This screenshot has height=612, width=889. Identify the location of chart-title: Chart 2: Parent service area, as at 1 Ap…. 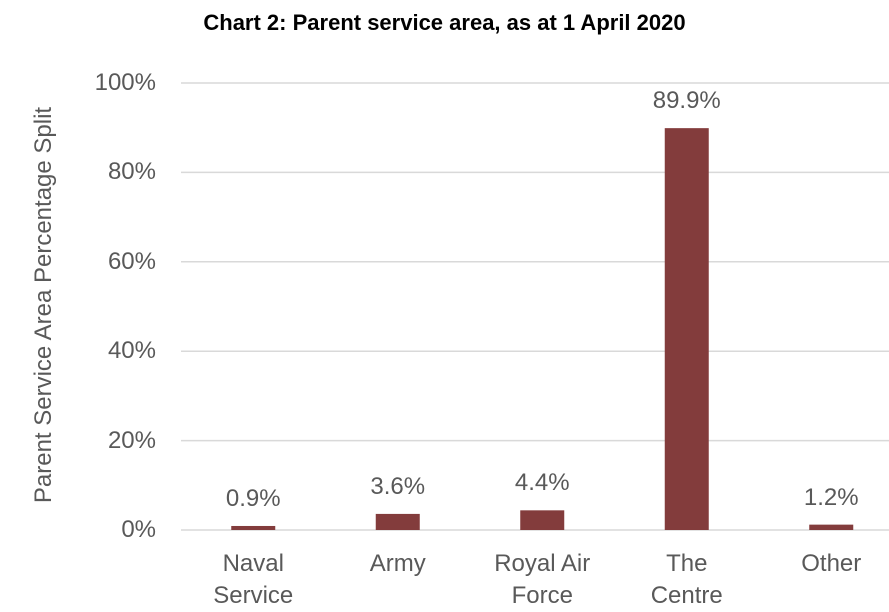
(444, 22).